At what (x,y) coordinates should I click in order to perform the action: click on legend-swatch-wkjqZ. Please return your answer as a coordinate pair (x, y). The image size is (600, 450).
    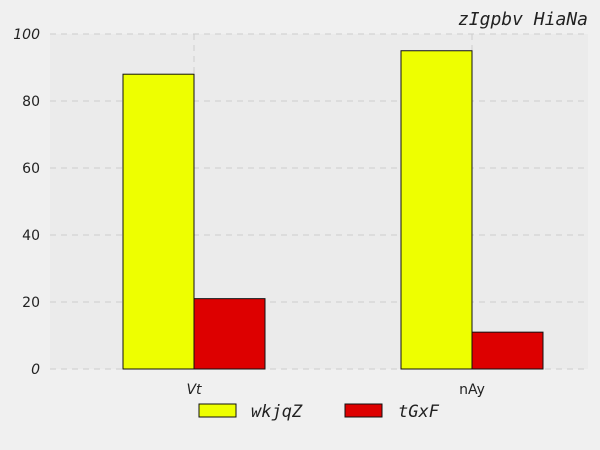
    Looking at the image, I should click on (217, 410).